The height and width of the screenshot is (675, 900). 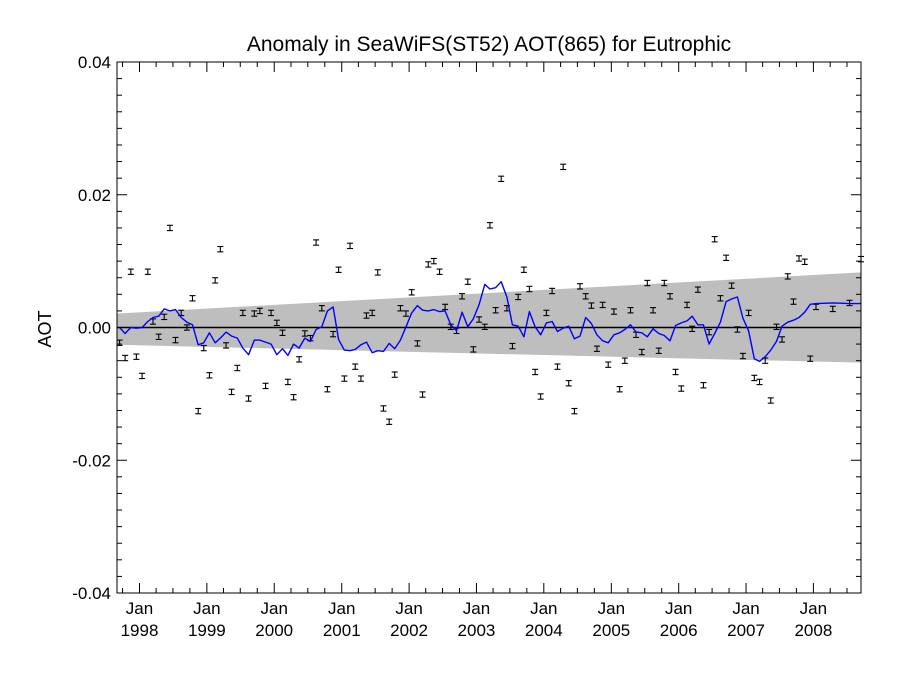 I want to click on trend-confidence-band, so click(x=489, y=317).